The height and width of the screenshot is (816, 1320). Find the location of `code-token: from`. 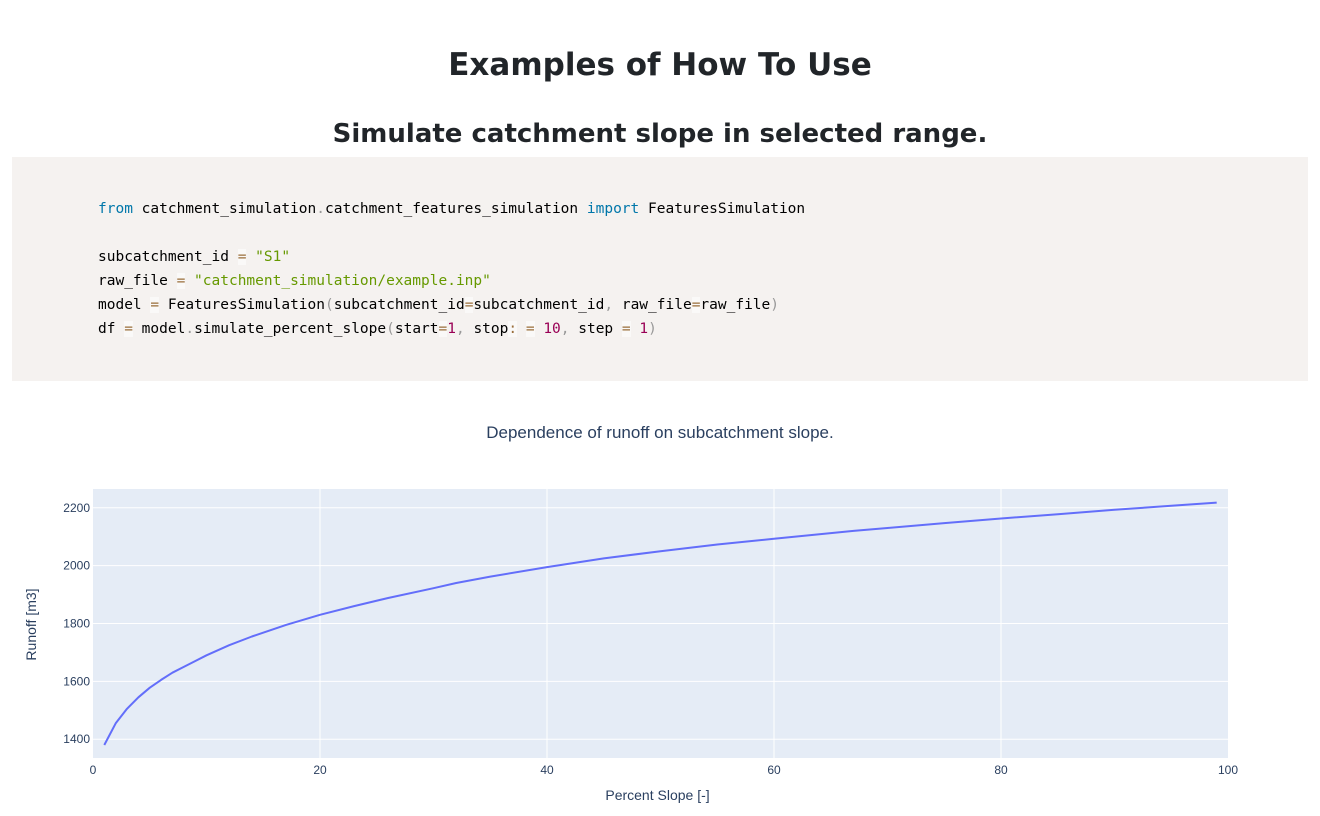

code-token: from is located at coordinates (115, 209).